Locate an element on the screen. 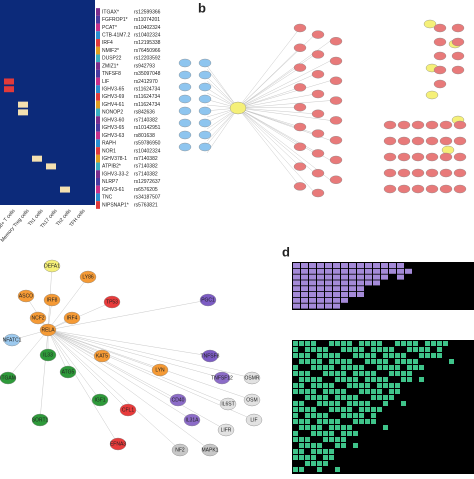  node-label: MAPK1 is located at coordinates (210, 450).